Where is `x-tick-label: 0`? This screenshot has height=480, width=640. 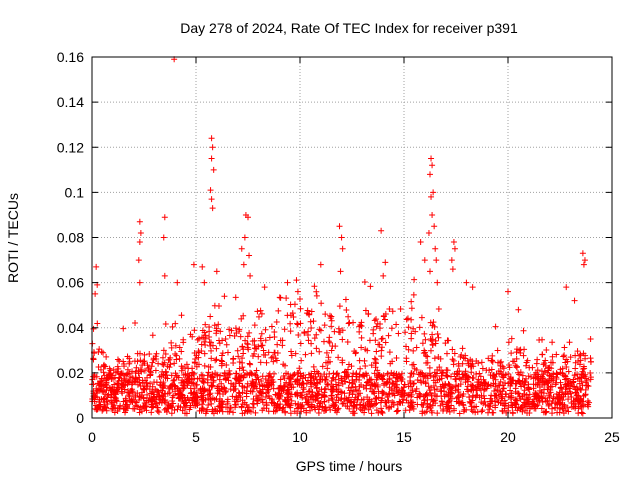 x-tick-label: 0 is located at coordinates (92, 437).